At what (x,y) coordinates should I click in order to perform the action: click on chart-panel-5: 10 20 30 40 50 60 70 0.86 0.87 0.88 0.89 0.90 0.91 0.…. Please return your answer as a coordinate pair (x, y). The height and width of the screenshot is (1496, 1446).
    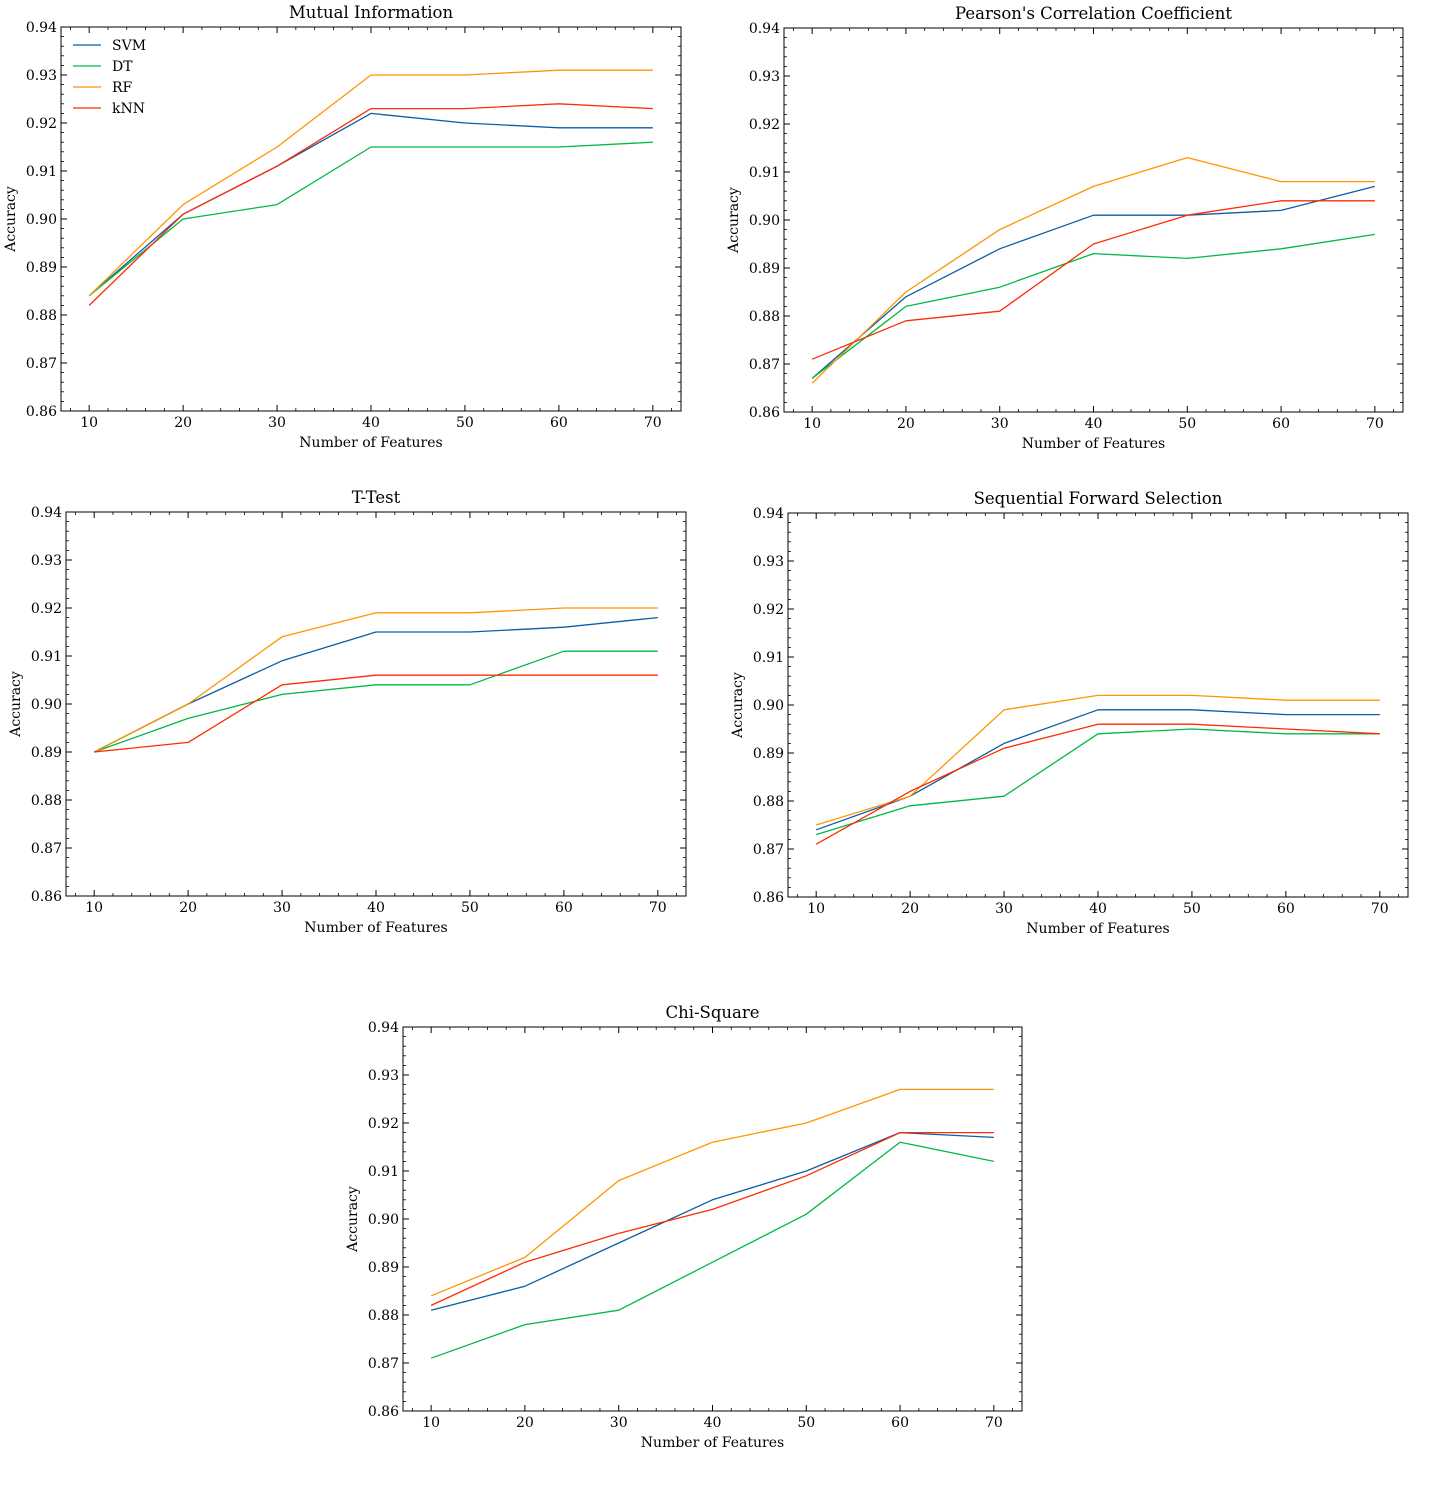
    Looking at the image, I should click on (684, 1227).